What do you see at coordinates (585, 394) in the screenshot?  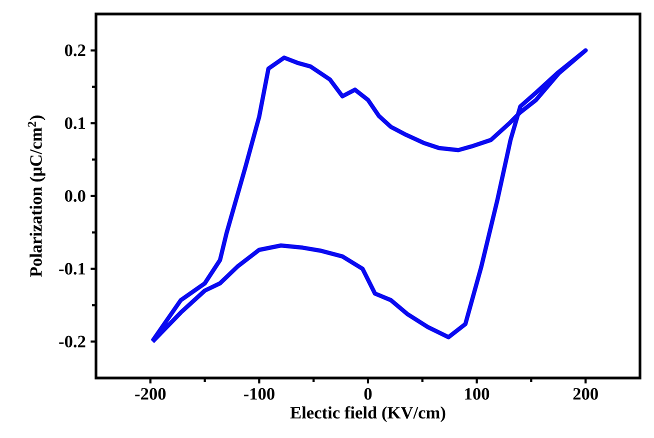 I see `x-tick-label: 200` at bounding box center [585, 394].